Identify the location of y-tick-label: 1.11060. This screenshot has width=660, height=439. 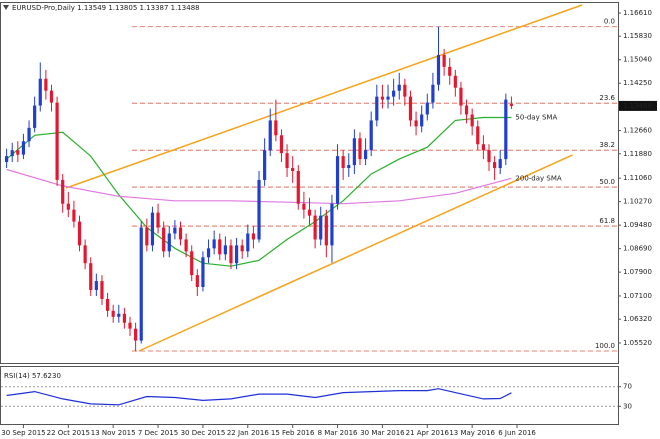
(637, 178).